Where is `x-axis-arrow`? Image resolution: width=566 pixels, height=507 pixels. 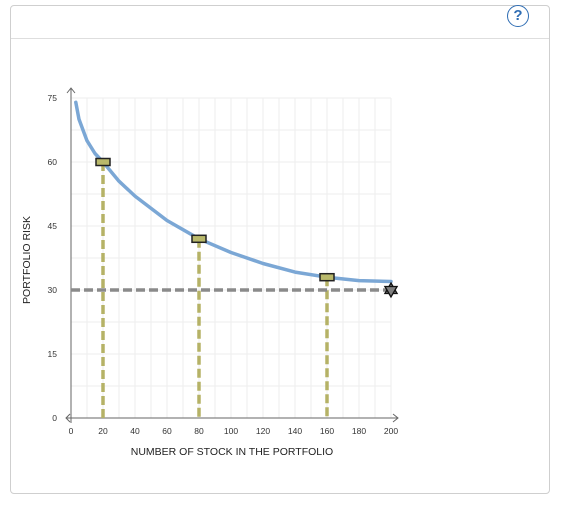 x-axis-arrow is located at coordinates (395, 418).